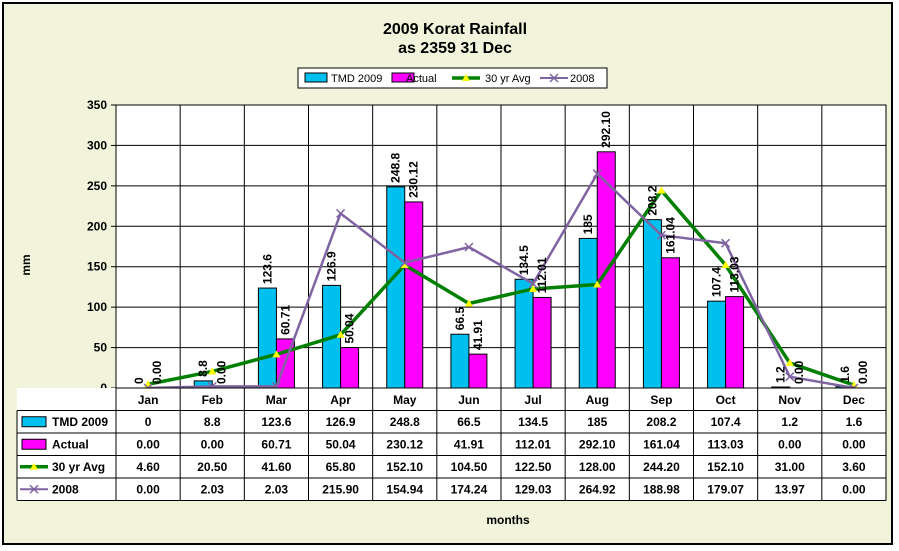  Describe the element at coordinates (597, 489) in the screenshot. I see `table-cell: 264.92` at that location.